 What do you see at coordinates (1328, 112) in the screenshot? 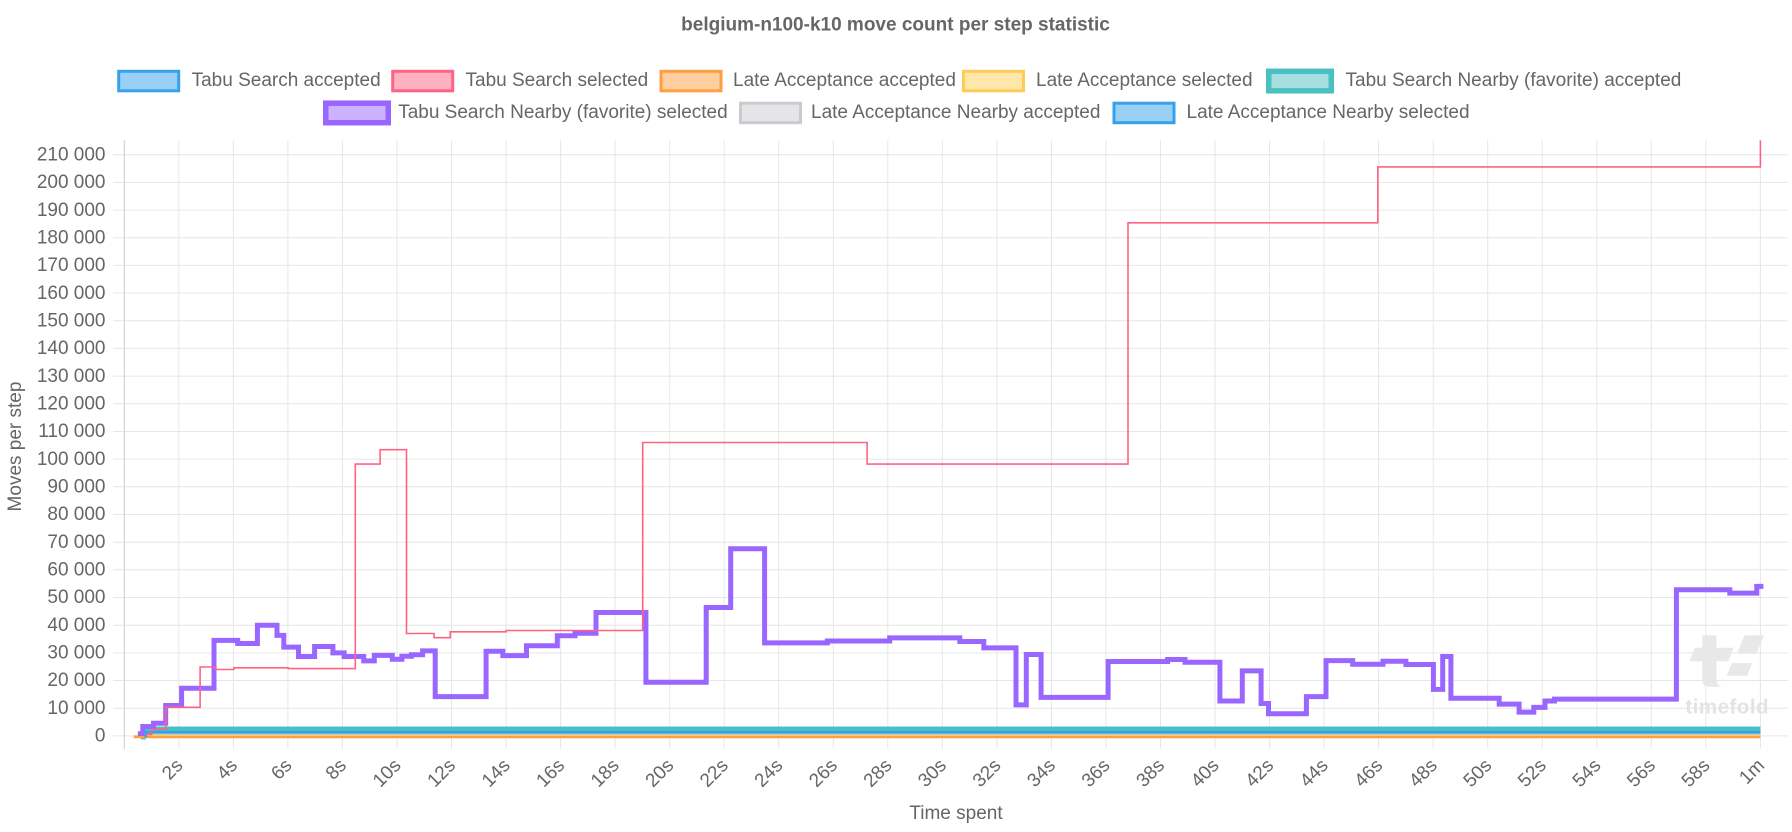
I see `svg-text:Late Acceptance Nearby selecte: Late Acceptance Nearby selected` at bounding box center [1328, 112].